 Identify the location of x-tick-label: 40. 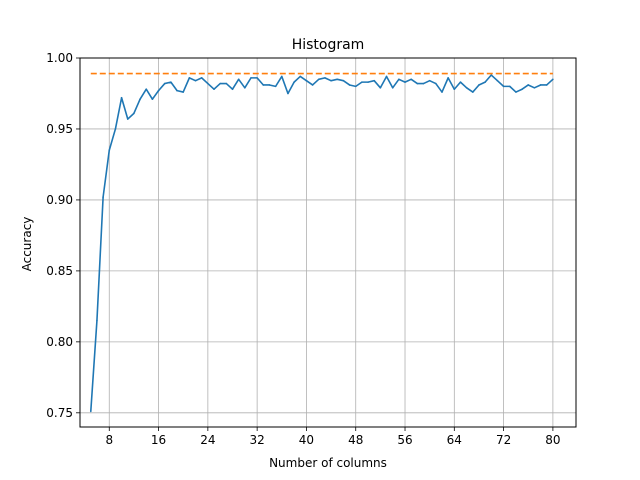
(306, 440).